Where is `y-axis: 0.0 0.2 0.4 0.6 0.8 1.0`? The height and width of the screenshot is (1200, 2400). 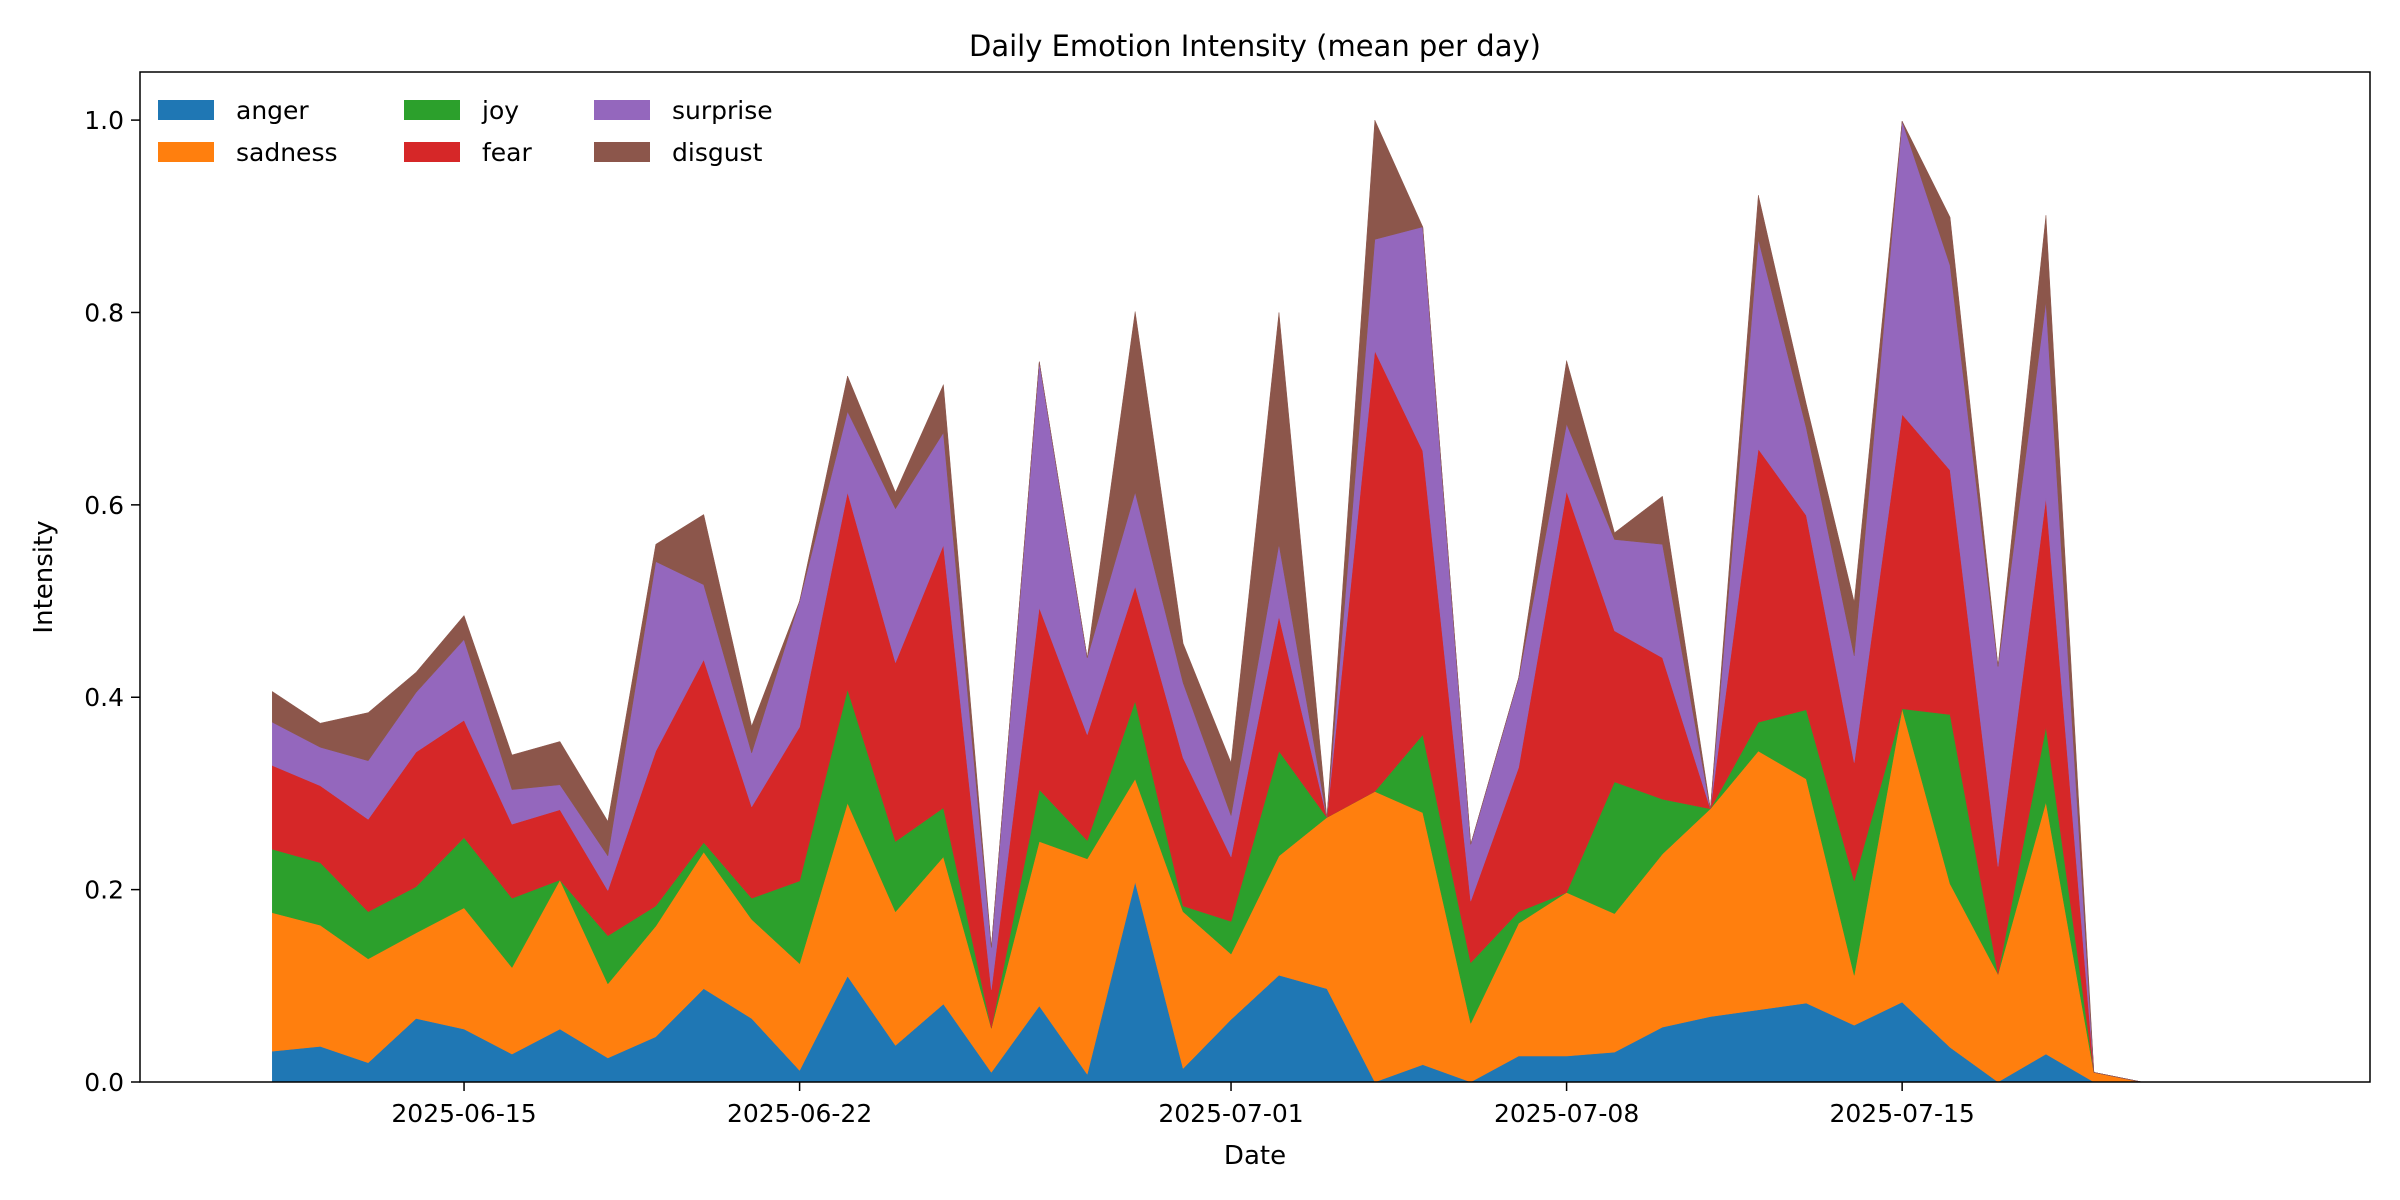 y-axis: 0.0 0.2 0.4 0.6 0.8 1.0 is located at coordinates (112, 601).